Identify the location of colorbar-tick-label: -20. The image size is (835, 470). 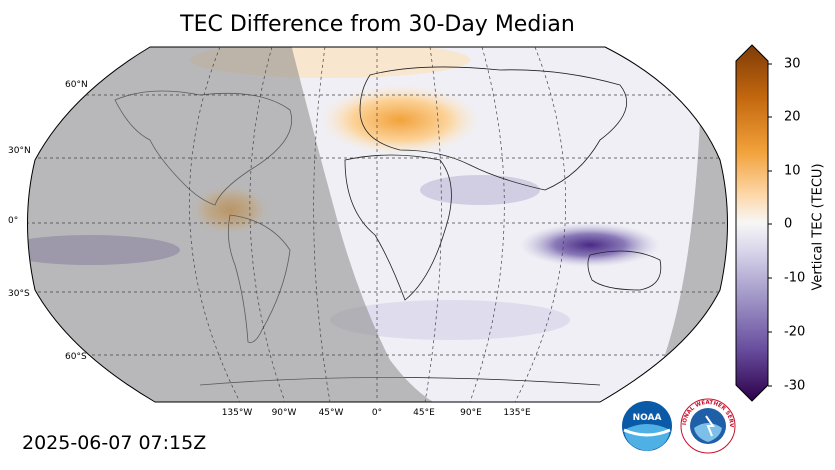
(795, 332).